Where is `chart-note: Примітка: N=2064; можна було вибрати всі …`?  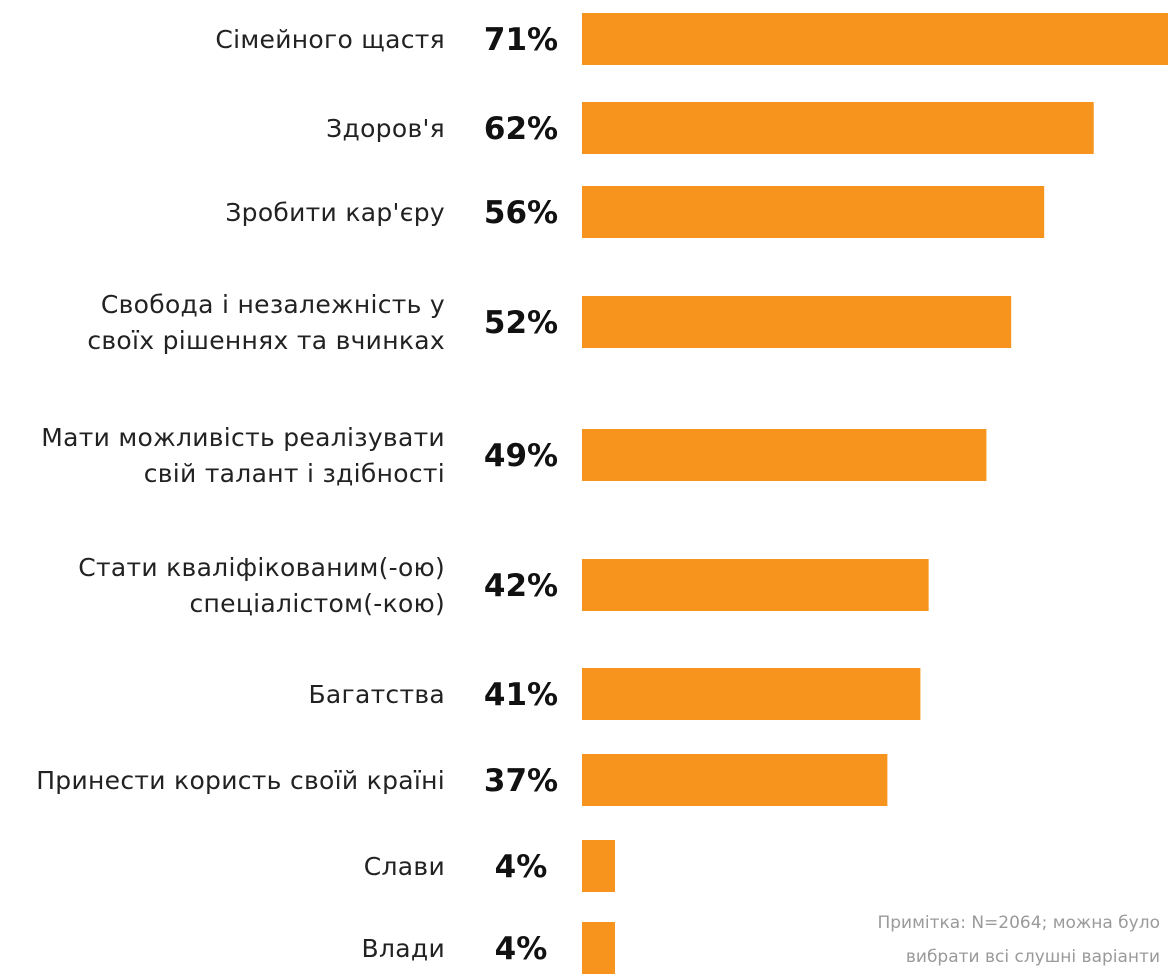 chart-note: Примітка: N=2064; можна було вибрати всі … is located at coordinates (1018, 940).